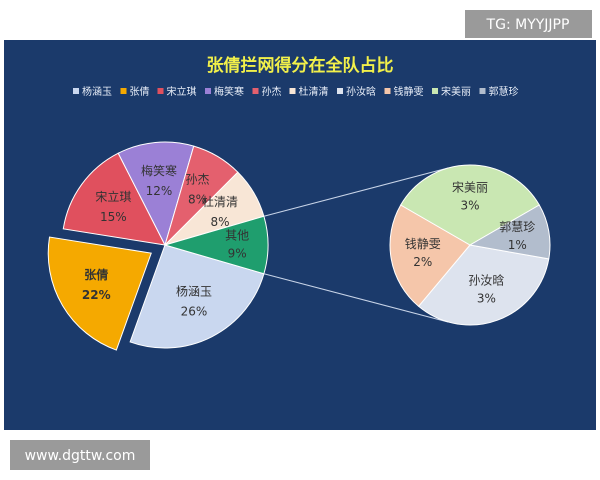 The width and height of the screenshot is (600, 480). Describe the element at coordinates (456, 91) in the screenshot. I see `legend-label: 宋美丽` at that location.